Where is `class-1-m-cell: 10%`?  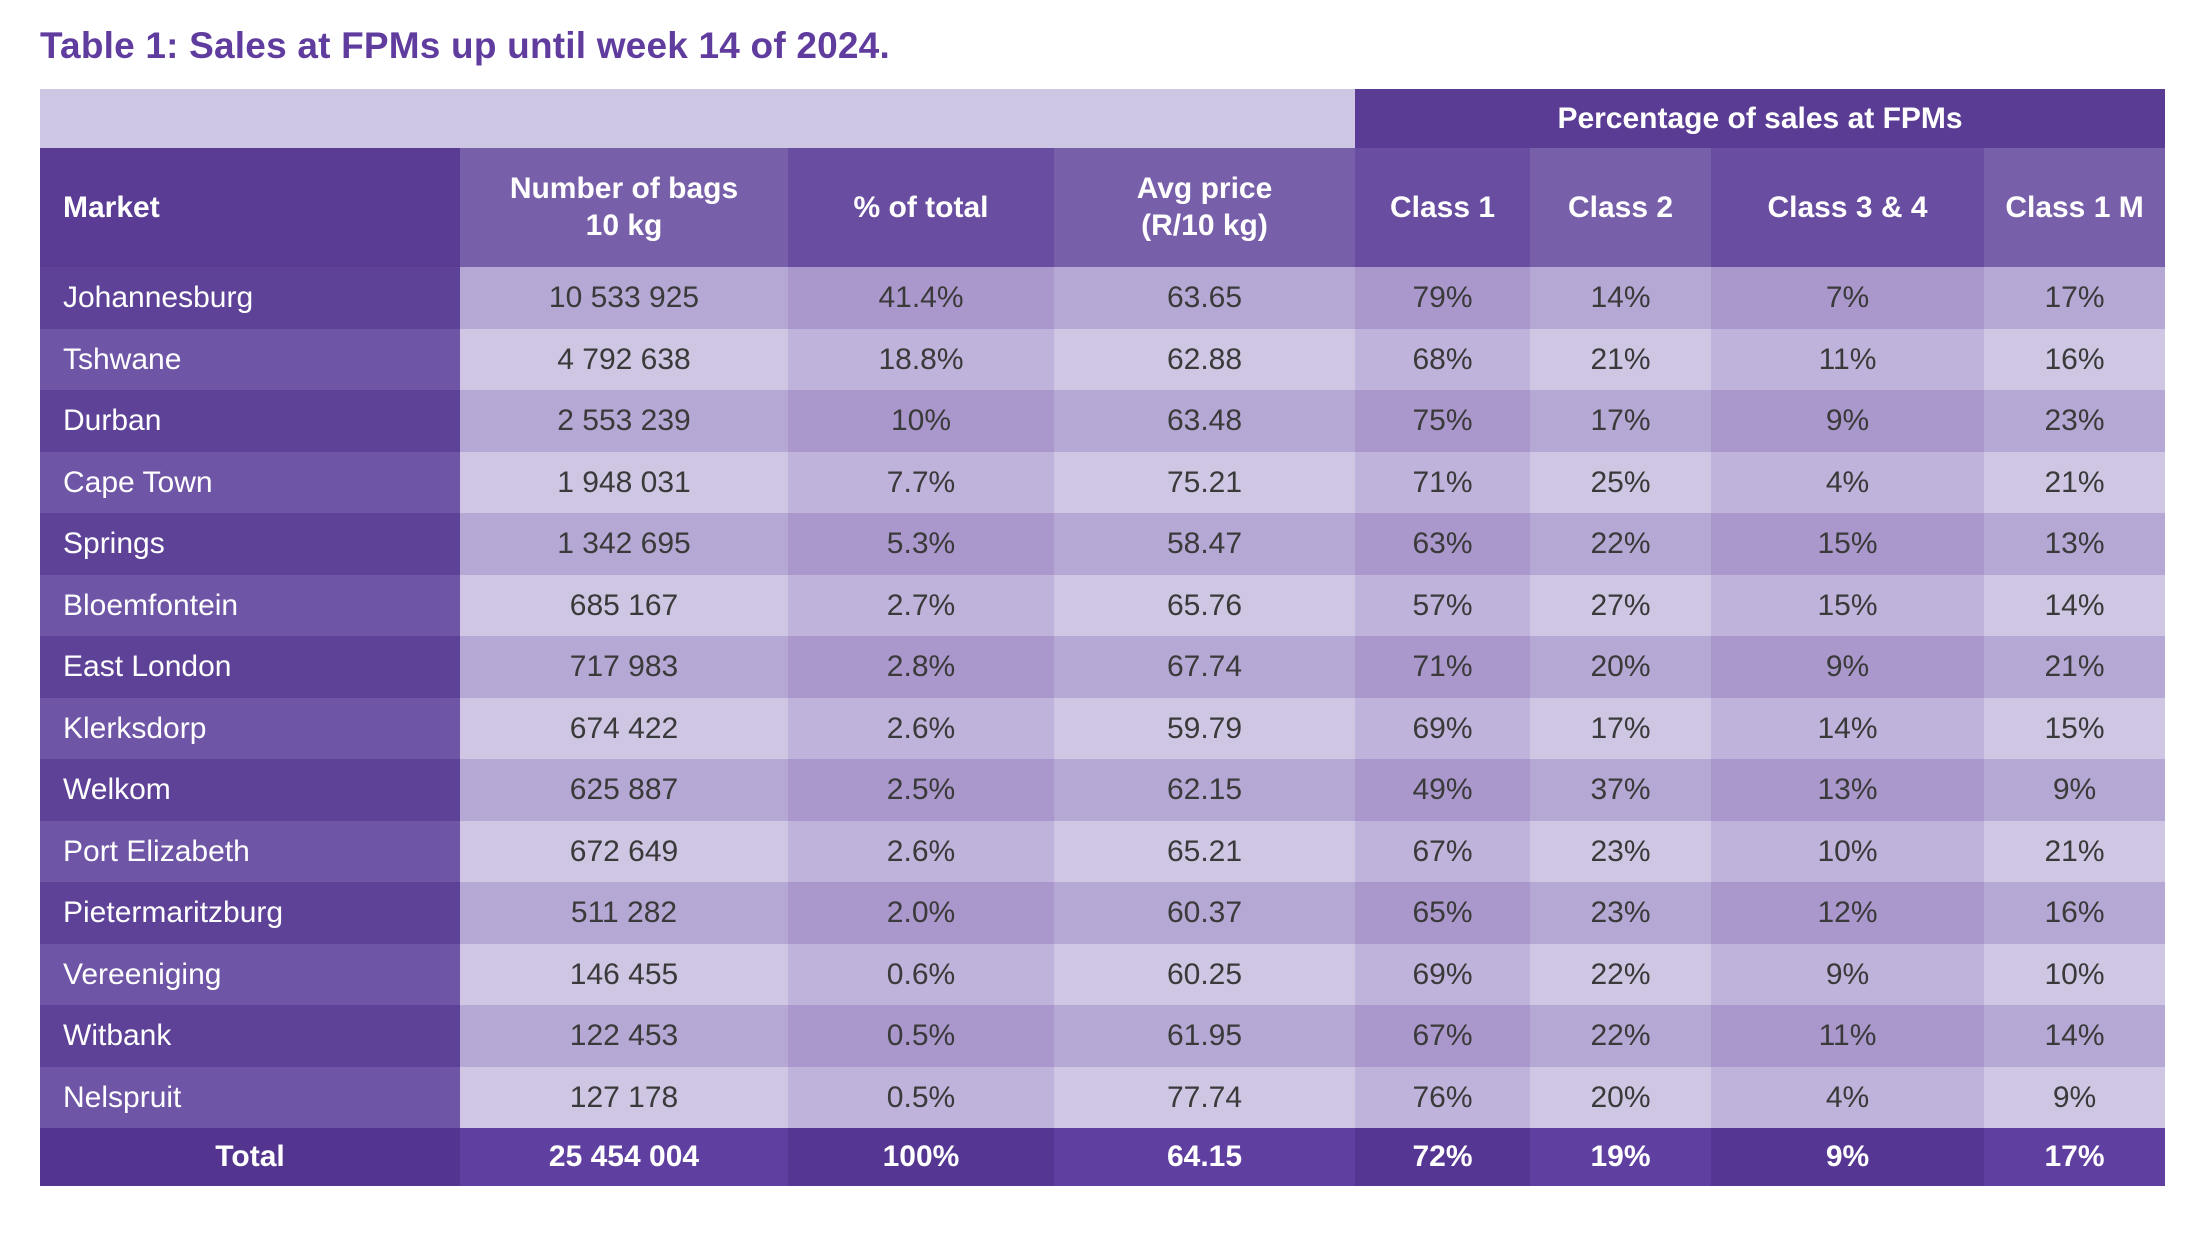
class-1-m-cell: 10% is located at coordinates (2075, 974).